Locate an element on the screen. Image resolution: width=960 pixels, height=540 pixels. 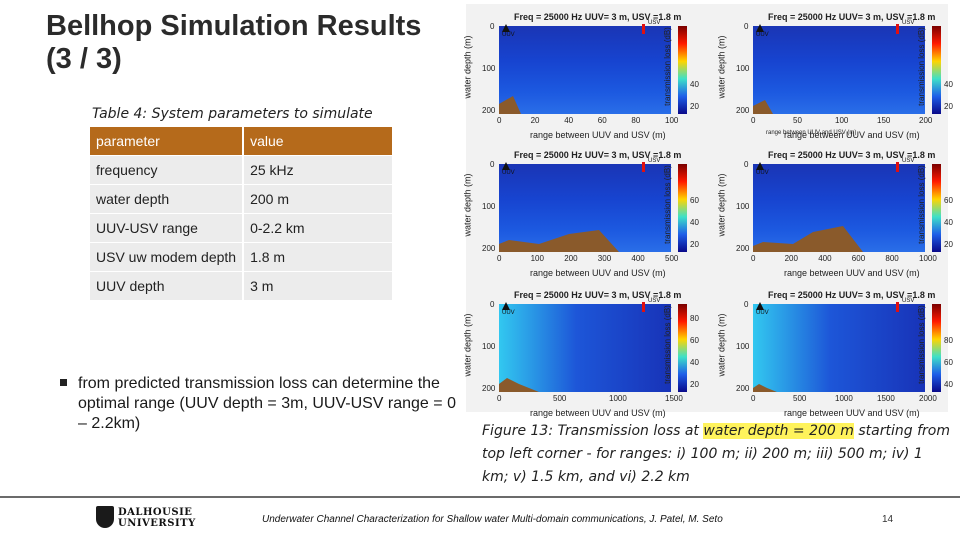
table-cell: 0-2.2 km is located at coordinates (319, 228).